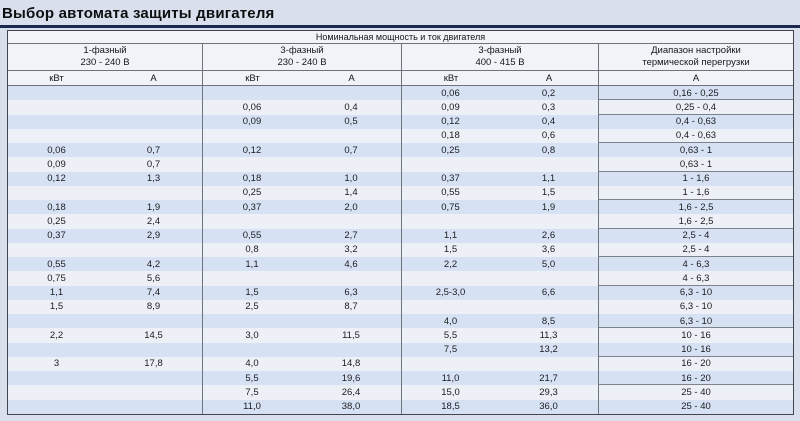 The width and height of the screenshot is (800, 421). I want to click on cell-3ph230-a: 14,8, so click(351, 364).